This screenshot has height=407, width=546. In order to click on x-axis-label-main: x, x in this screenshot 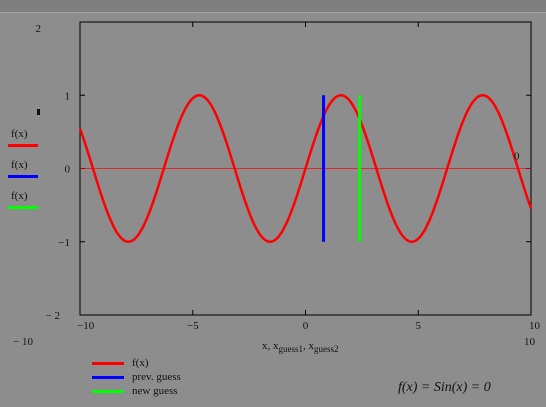, I will do `click(270, 346)`.